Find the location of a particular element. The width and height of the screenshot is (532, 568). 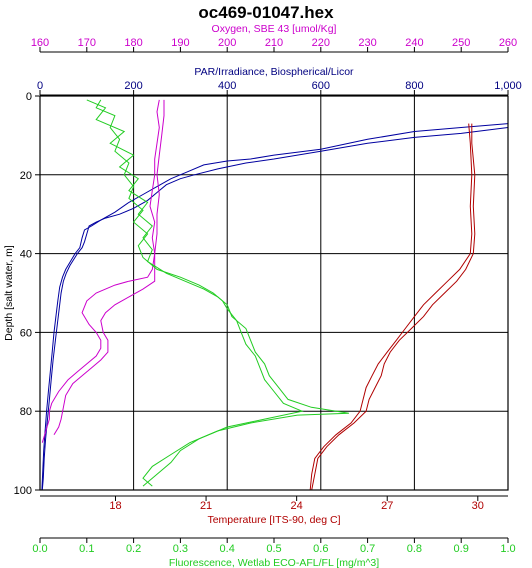

fluorescence-tick-label: 0.2 is located at coordinates (133, 549).